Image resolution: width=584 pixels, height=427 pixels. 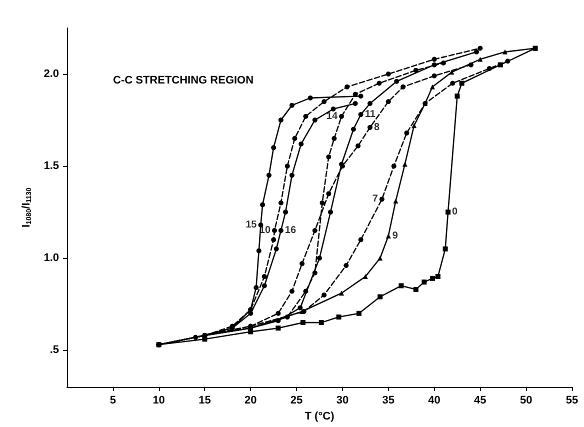 I want to click on x-tick-label: 45, so click(x=480, y=400).